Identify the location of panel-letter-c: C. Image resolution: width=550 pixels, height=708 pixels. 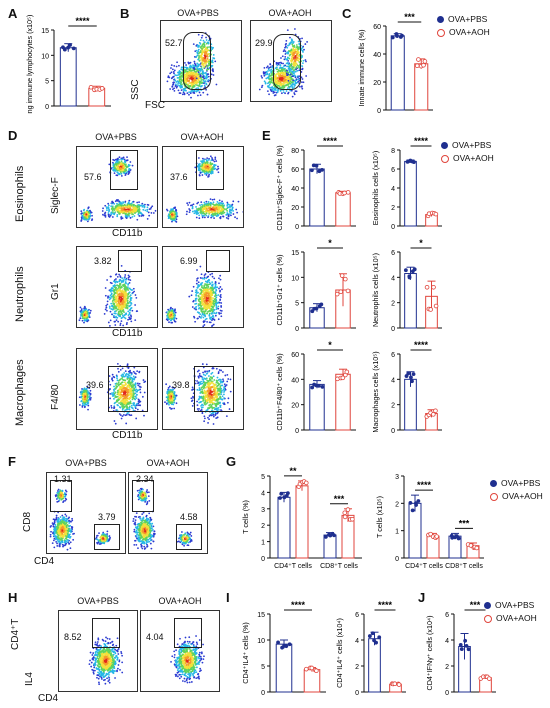
(347, 13).